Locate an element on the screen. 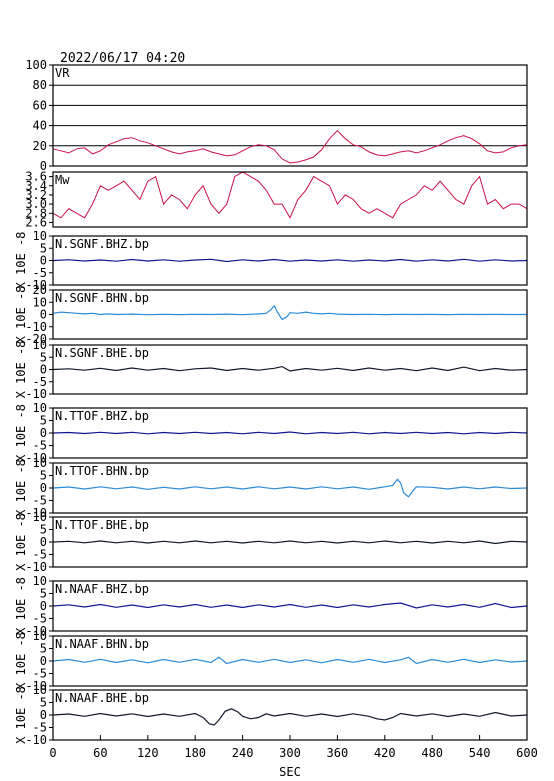  x-tick-label: 120 is located at coordinates (148, 753).